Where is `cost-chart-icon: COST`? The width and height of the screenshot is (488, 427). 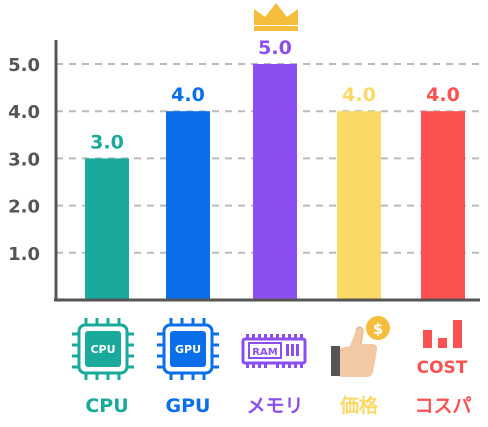
cost-chart-icon: COST is located at coordinates (442, 349).